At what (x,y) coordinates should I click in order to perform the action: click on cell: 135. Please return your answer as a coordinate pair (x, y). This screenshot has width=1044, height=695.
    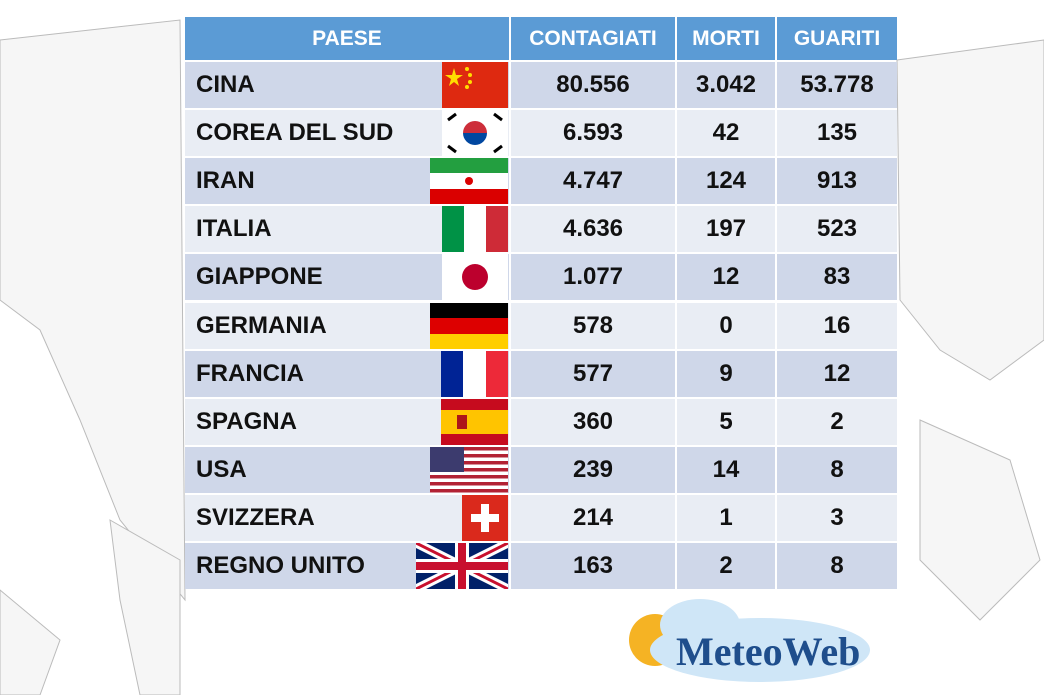
    Looking at the image, I should click on (837, 133).